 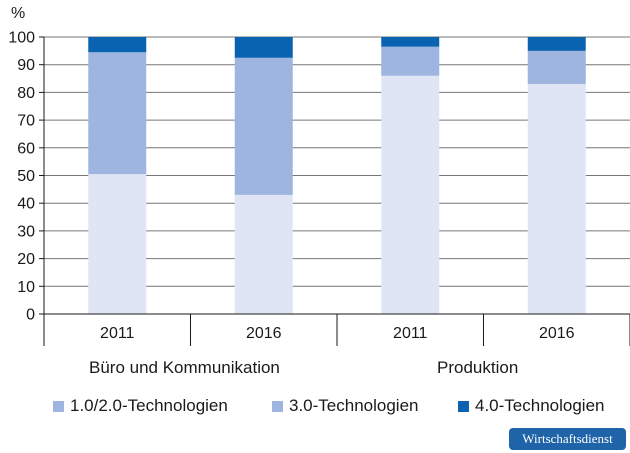 I want to click on legend-label: 3.0-Technologien, so click(x=354, y=405).